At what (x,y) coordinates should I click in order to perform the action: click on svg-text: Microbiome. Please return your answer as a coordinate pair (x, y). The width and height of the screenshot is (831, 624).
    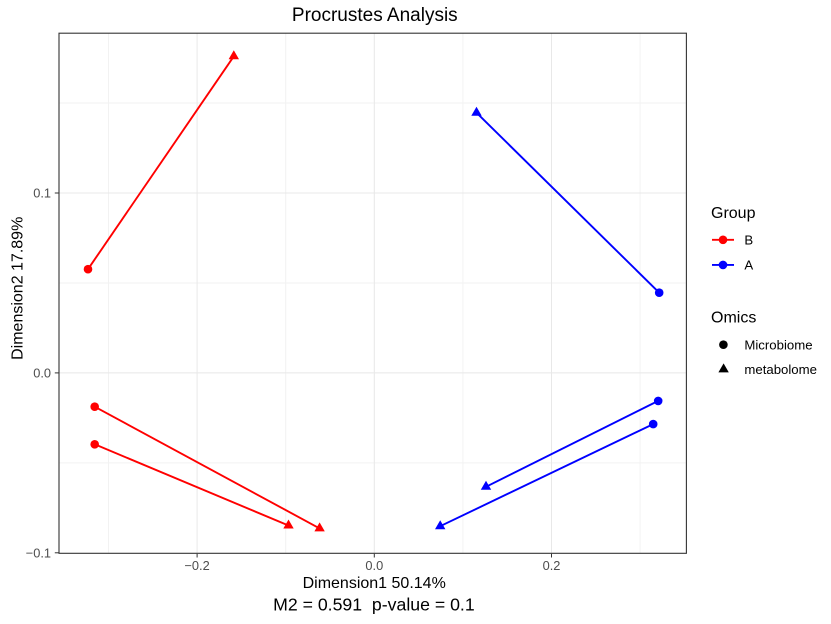
    Looking at the image, I should click on (778, 344).